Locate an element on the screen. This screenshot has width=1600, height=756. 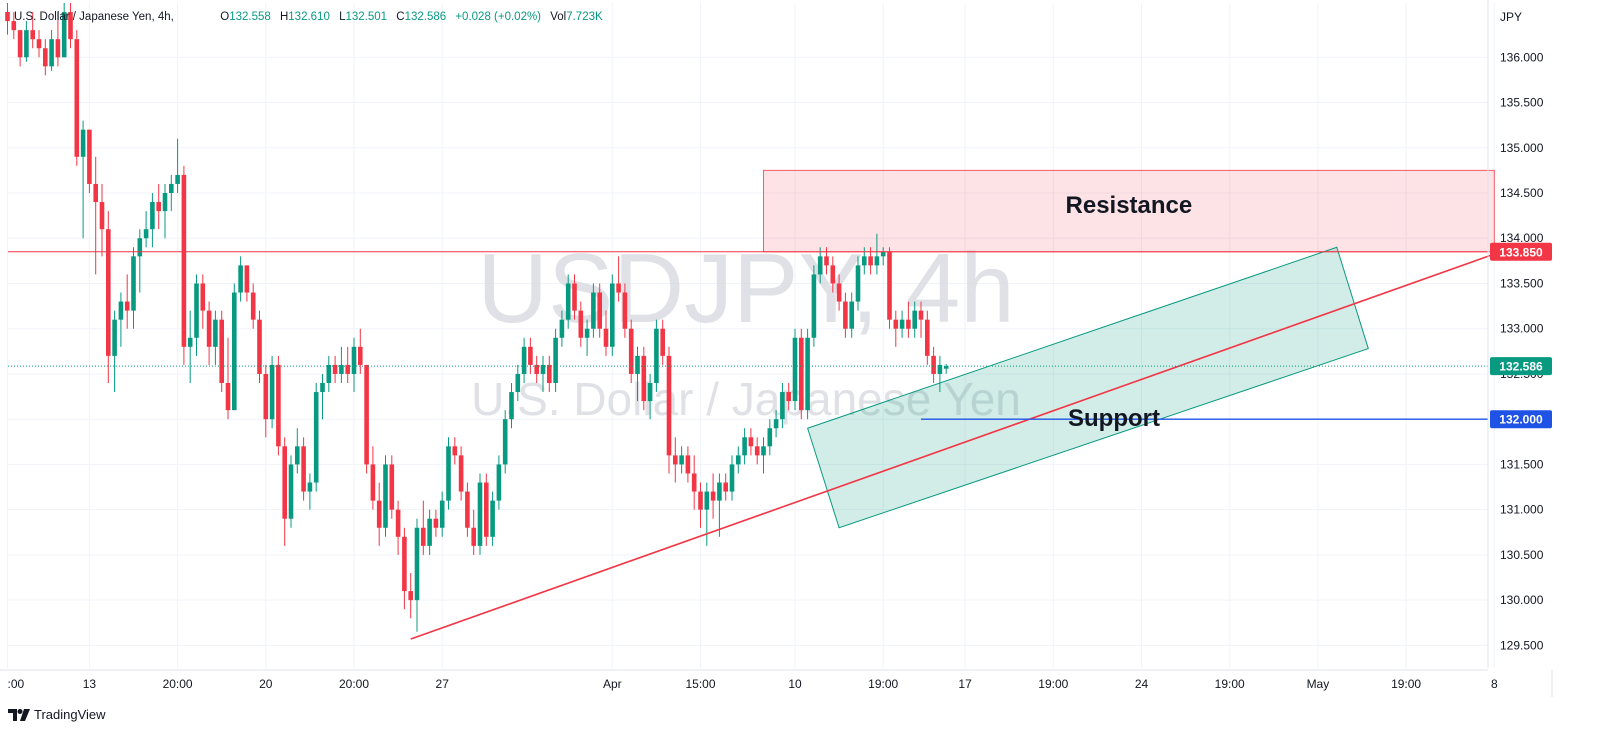
x-tick-label: 8 is located at coordinates (1494, 684).